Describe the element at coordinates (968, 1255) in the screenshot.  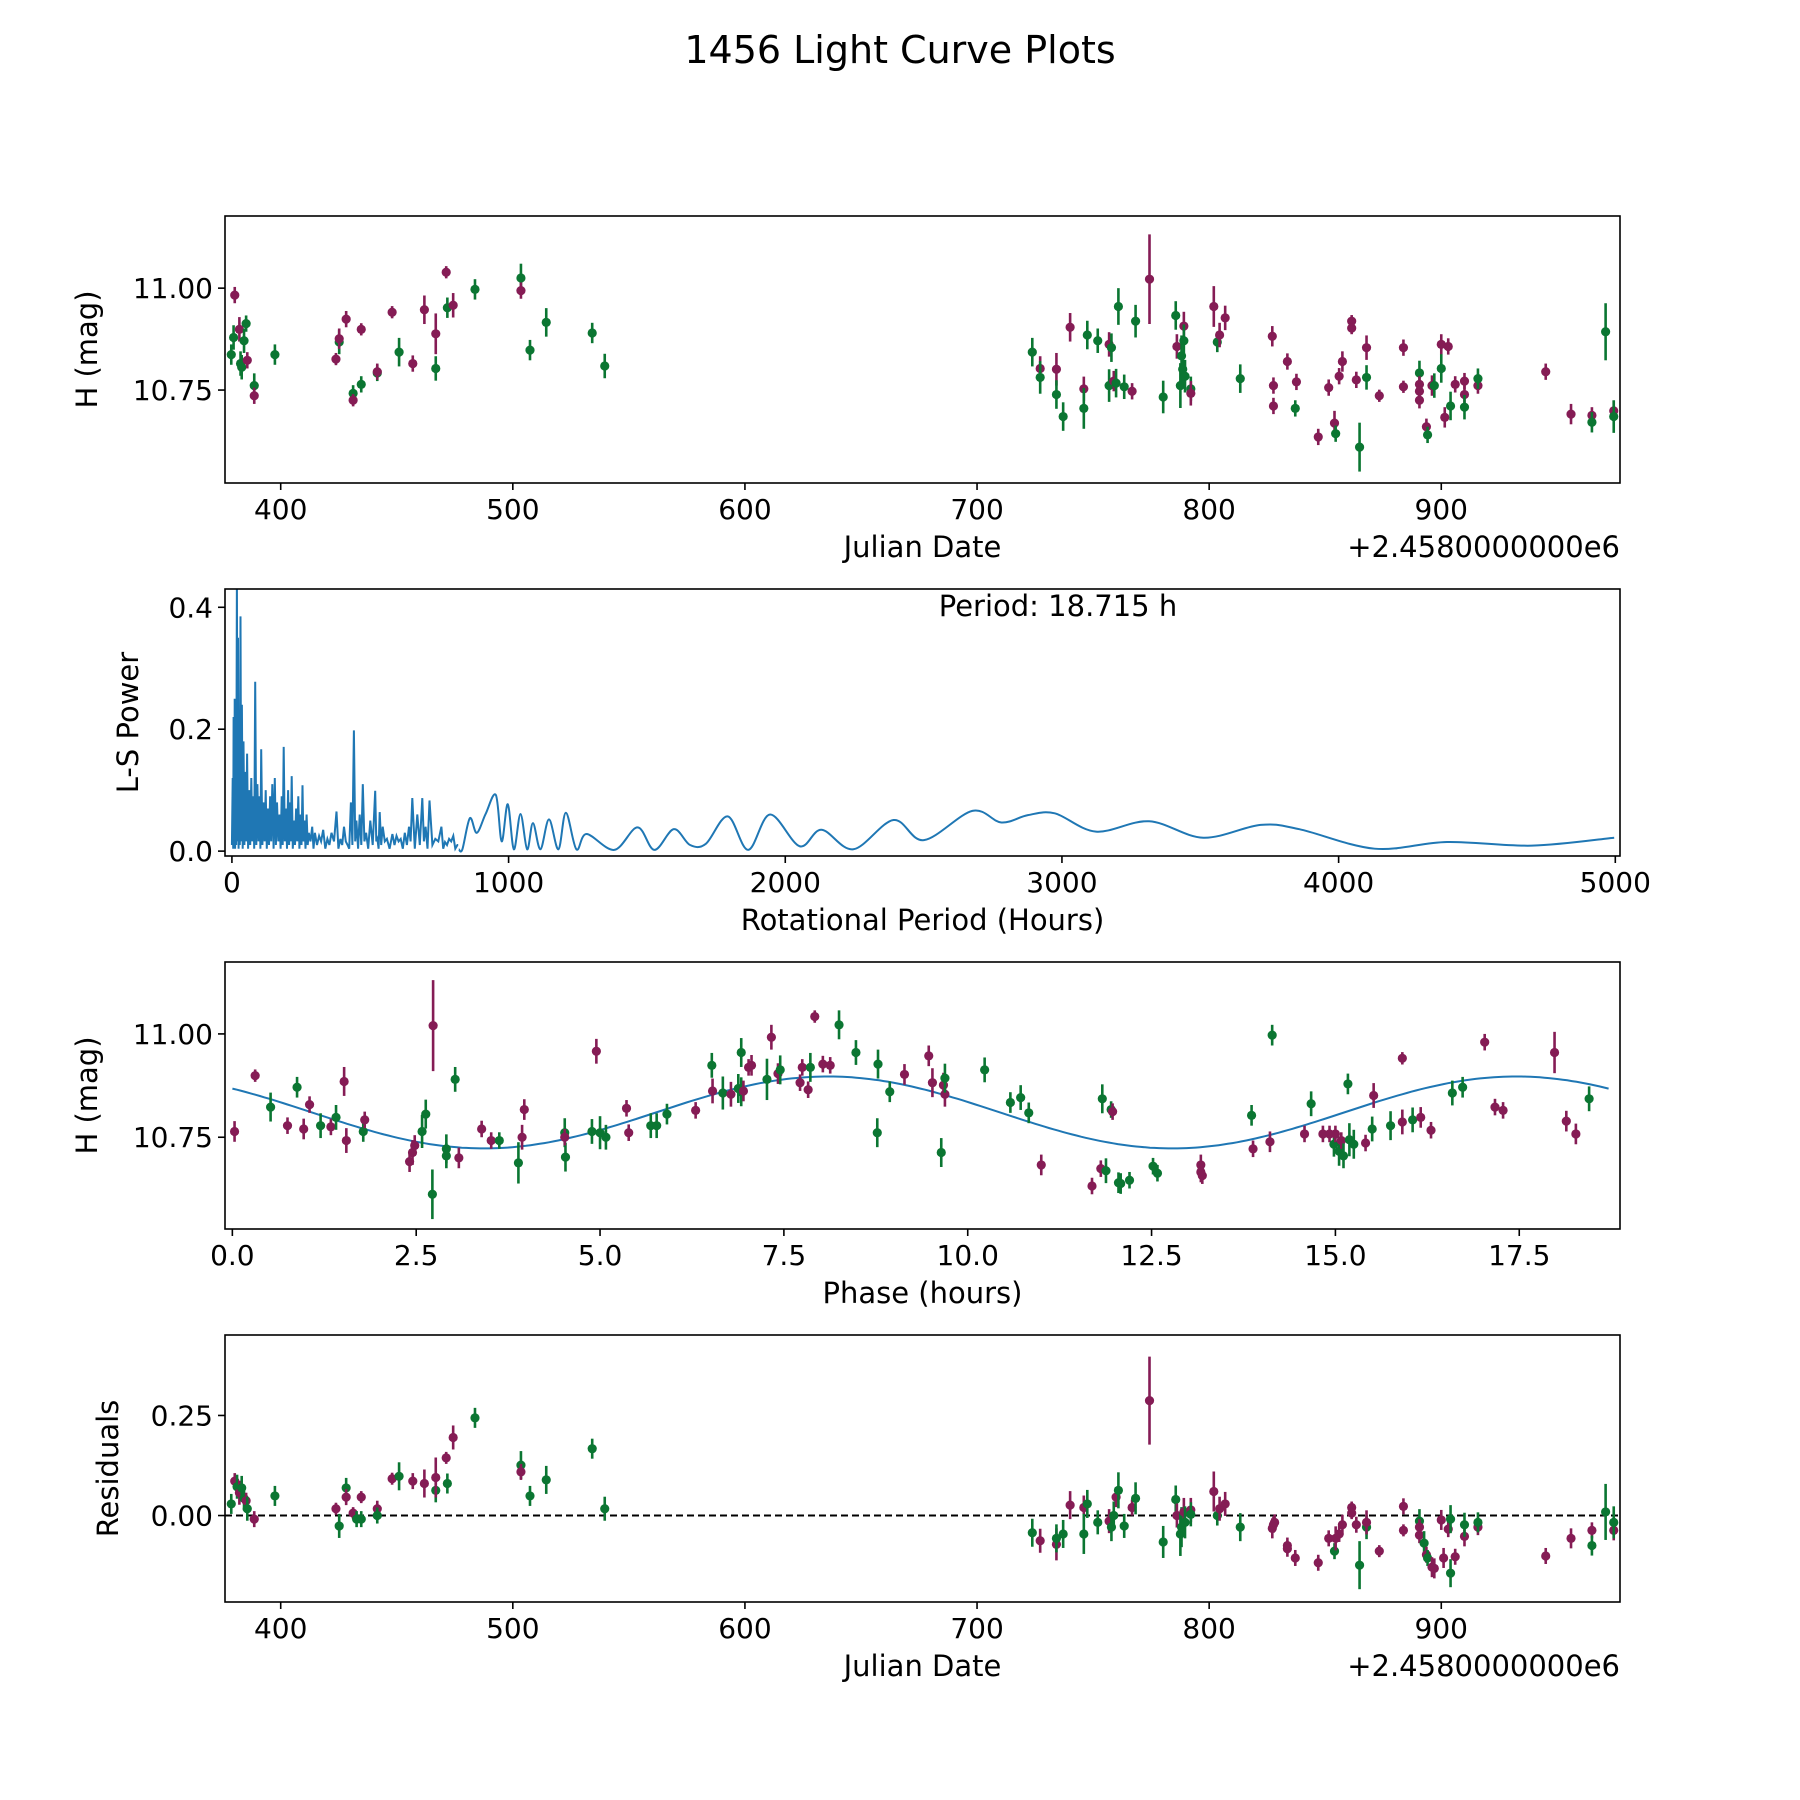
I see `x-tick-label: 10.0` at that location.